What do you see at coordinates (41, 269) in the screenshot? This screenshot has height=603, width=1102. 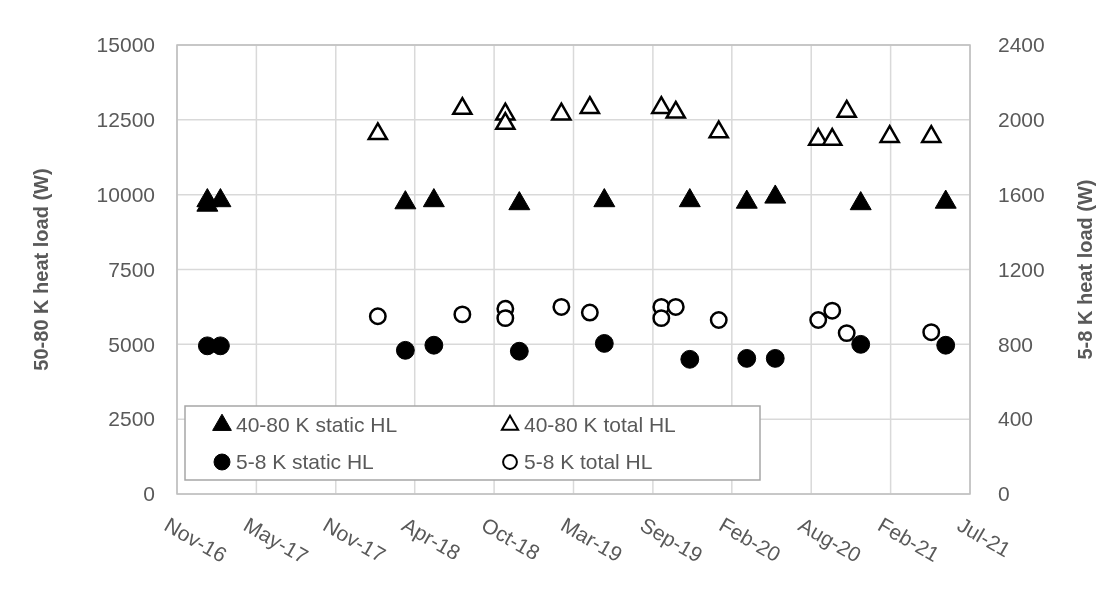 I see `y-axis-title: 50-80 K heat load (W)` at bounding box center [41, 269].